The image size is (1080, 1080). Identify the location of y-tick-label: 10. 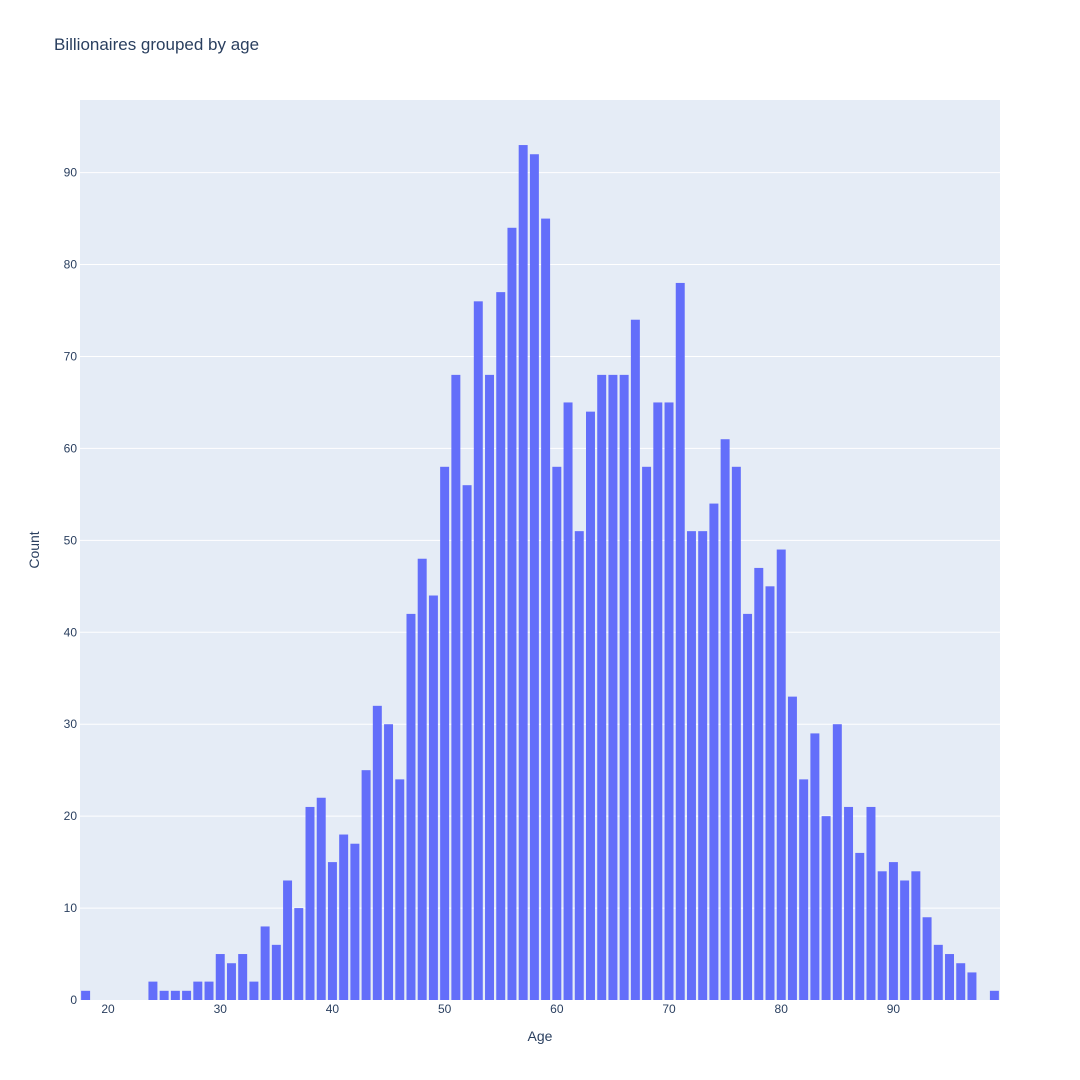
(71, 908).